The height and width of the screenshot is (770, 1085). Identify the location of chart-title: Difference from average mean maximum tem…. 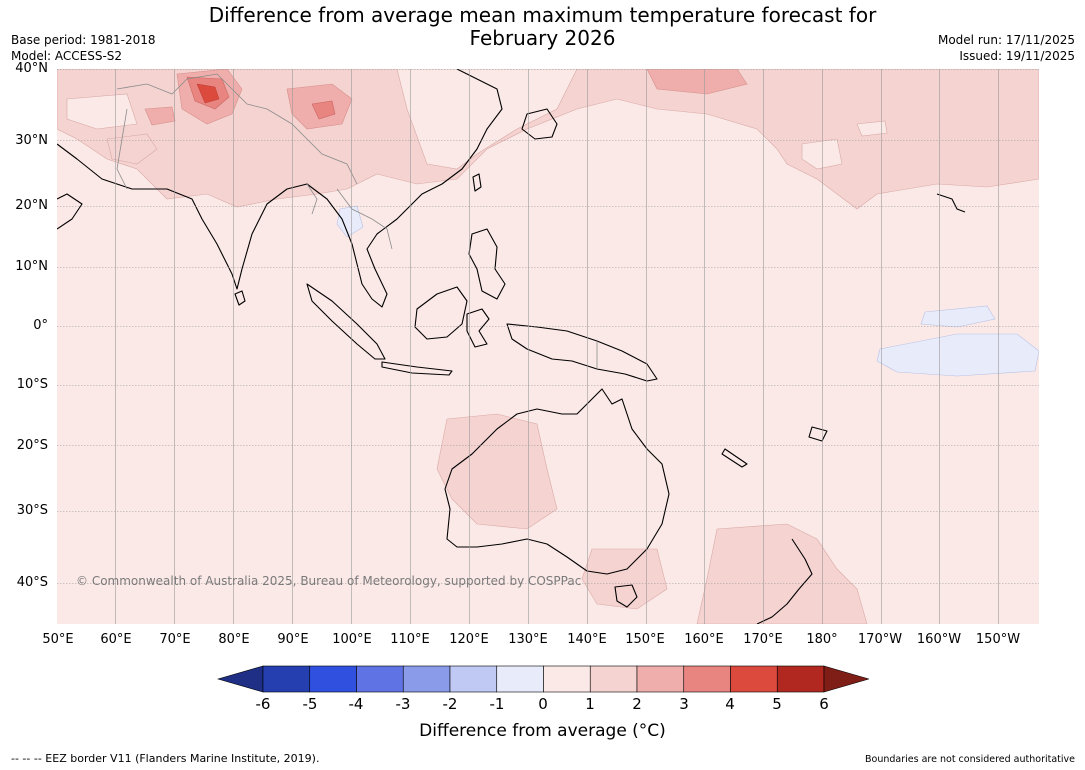
(542, 27).